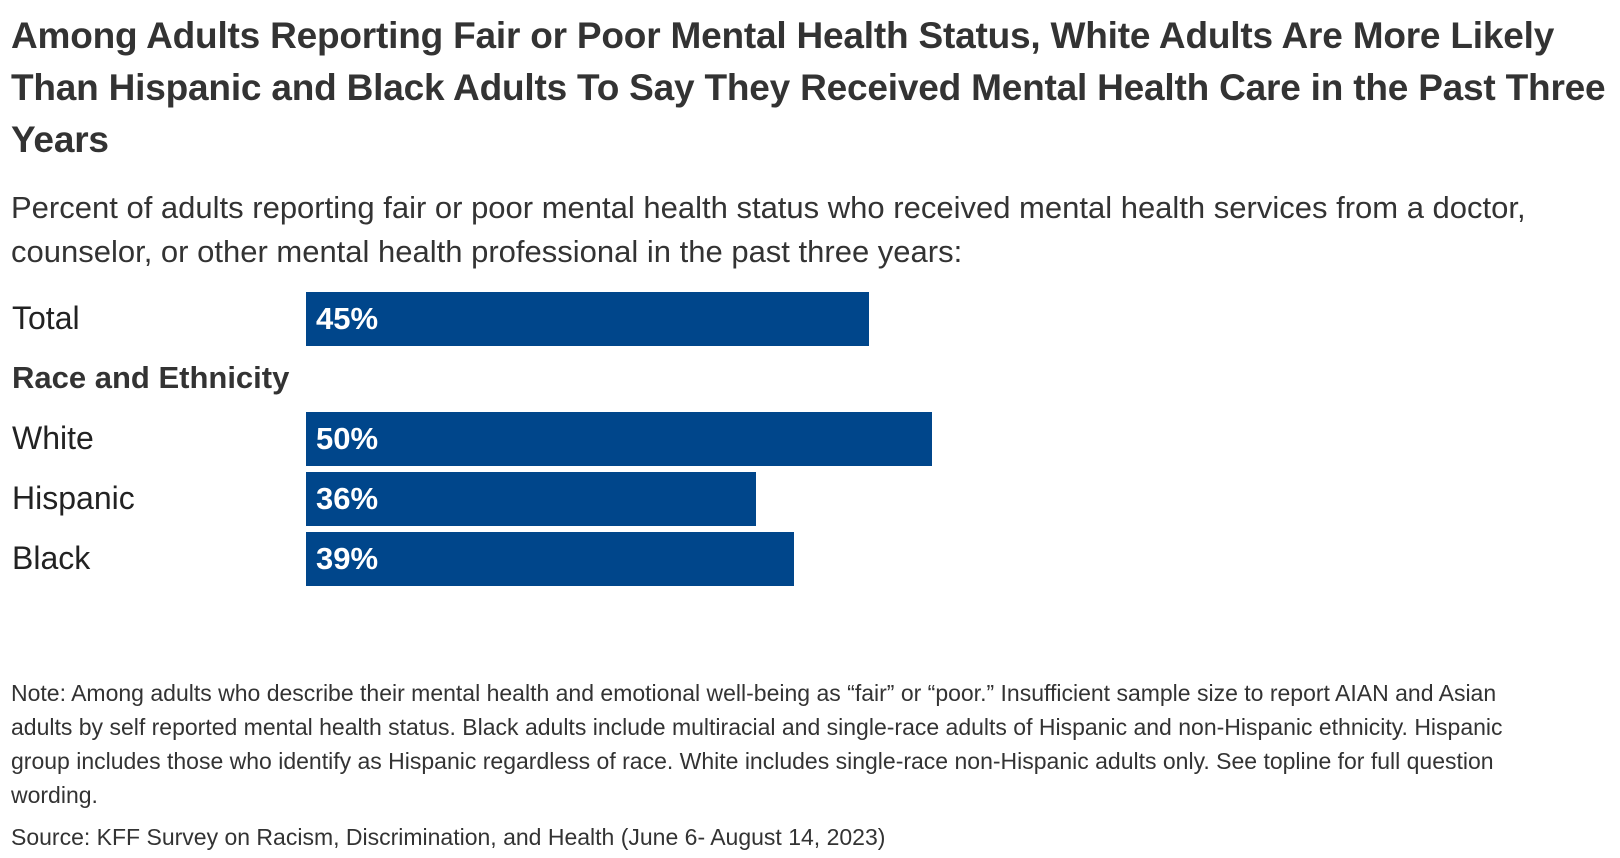  I want to click on group-label-race-ethnicity: Race and Ethnicity, so click(151, 377).